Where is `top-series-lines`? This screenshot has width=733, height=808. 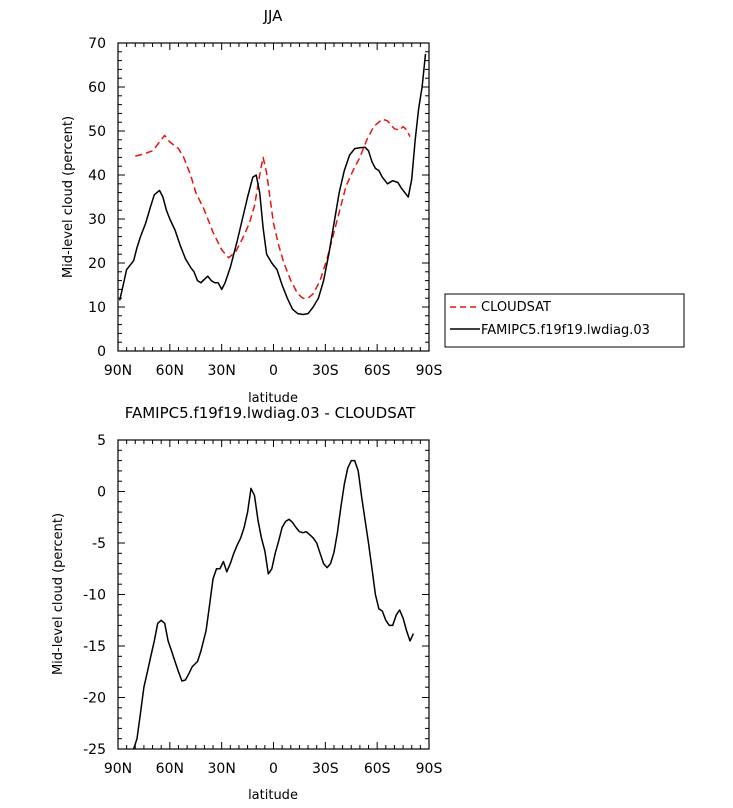
top-series-lines is located at coordinates (272, 184).